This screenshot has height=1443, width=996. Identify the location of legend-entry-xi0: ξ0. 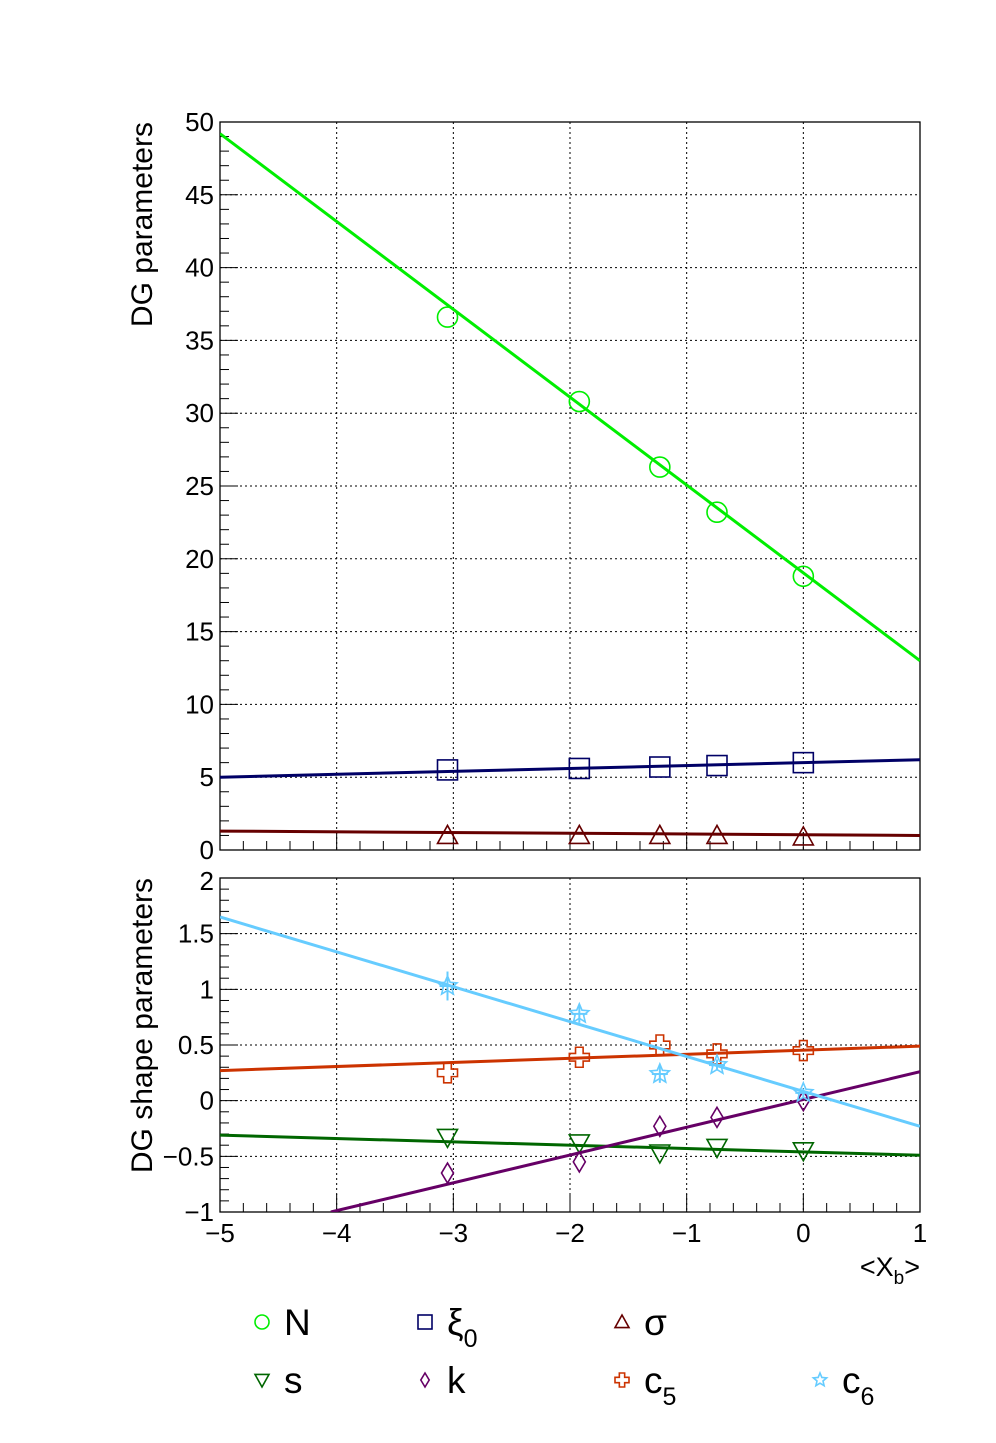
(447, 1327).